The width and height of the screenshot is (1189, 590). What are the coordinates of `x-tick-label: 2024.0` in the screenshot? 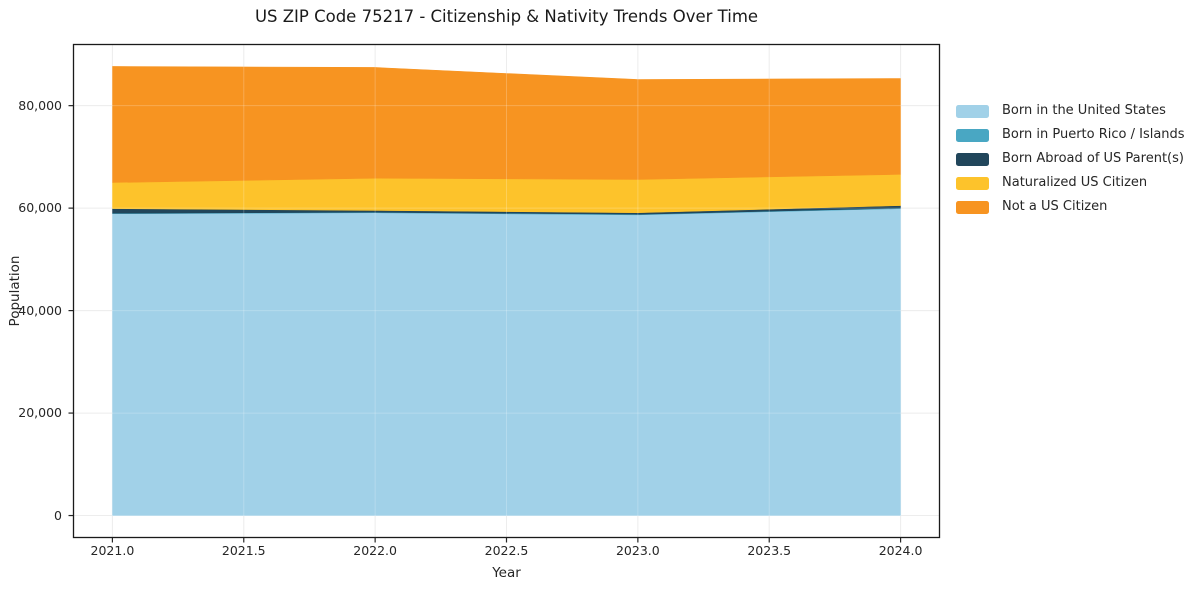 It's located at (900, 550).